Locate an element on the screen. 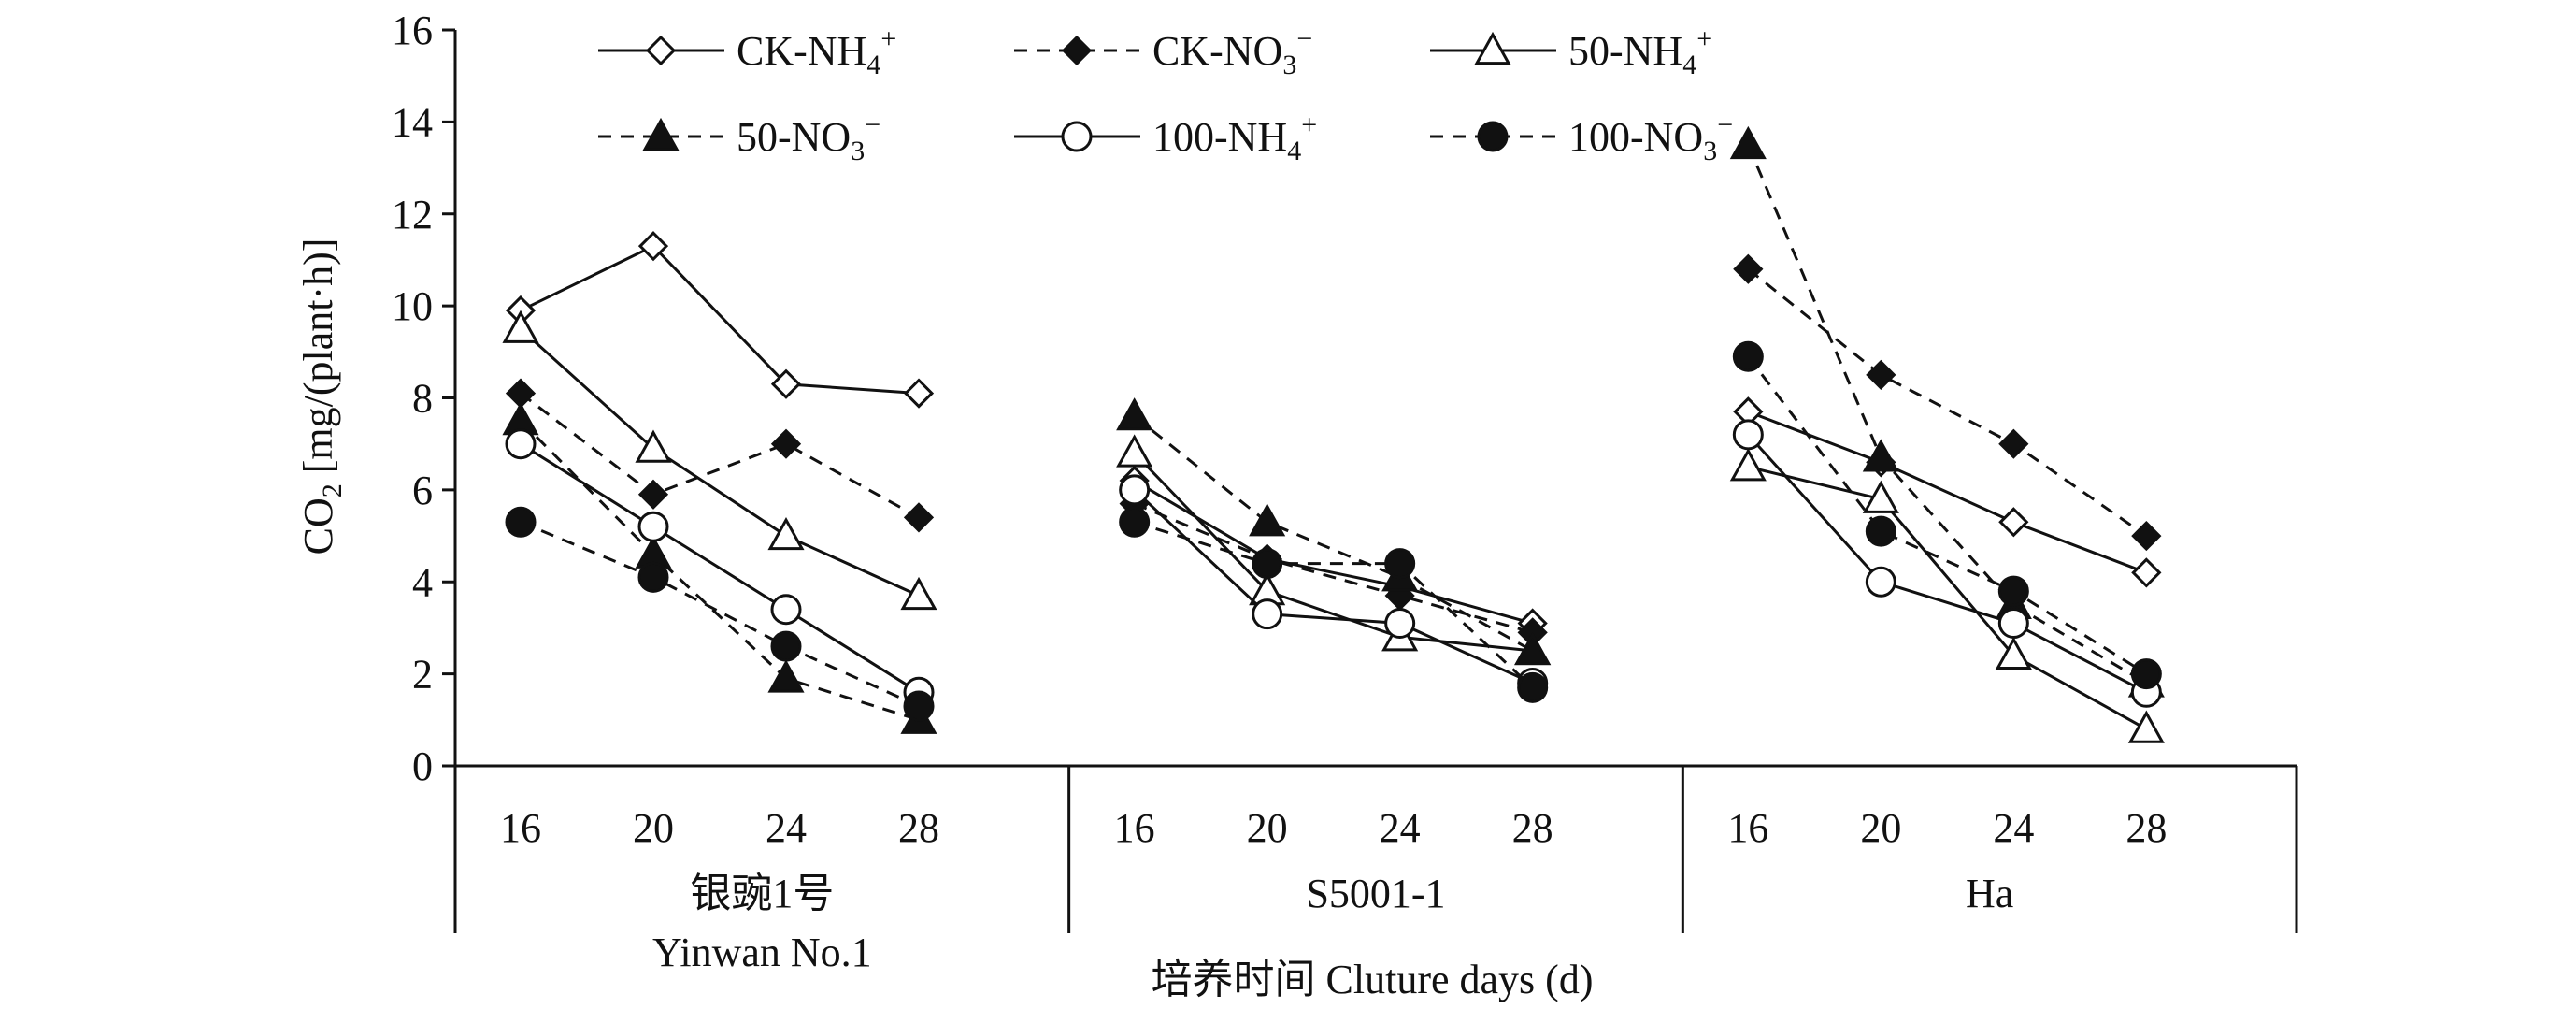  legend-label: 50-NO3− is located at coordinates (808, 137).